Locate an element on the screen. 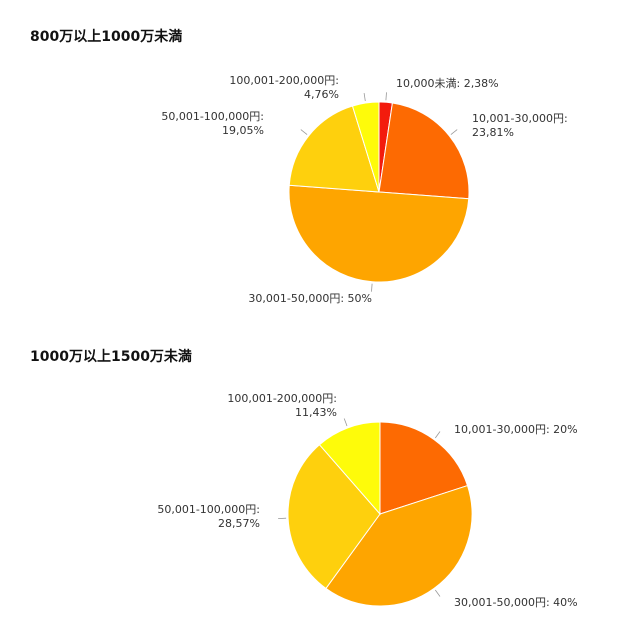 The height and width of the screenshot is (620, 641). slice-label: 100,001-200,000円: 11,43% is located at coordinates (282, 405).